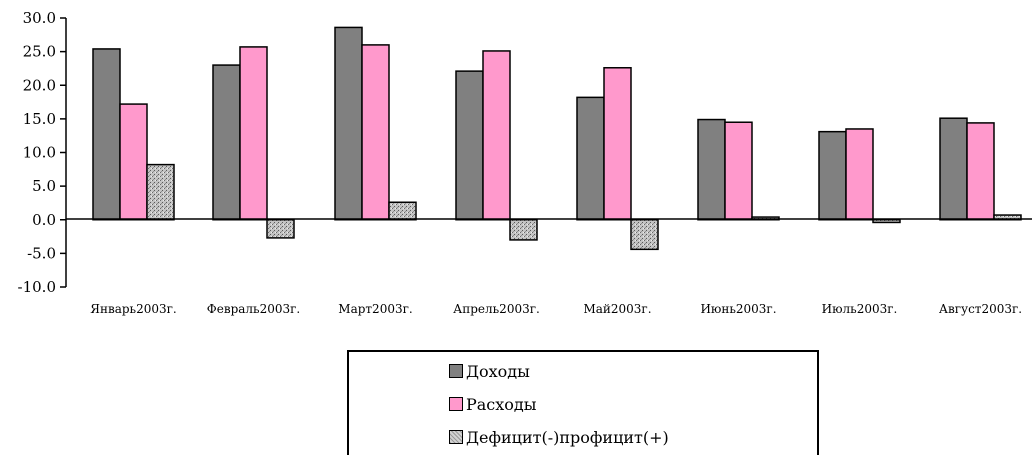 The width and height of the screenshot is (1032, 455). Describe the element at coordinates (39, 18) in the screenshot. I see `y-tick-label: 30.0` at that location.